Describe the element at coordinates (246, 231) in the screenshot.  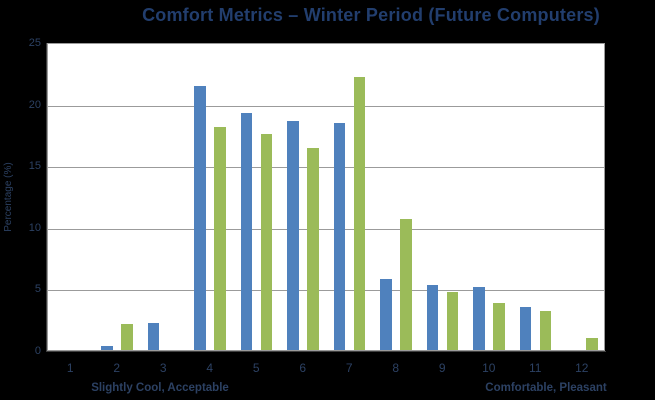
I see `bar-blue-bars-cat5` at that location.